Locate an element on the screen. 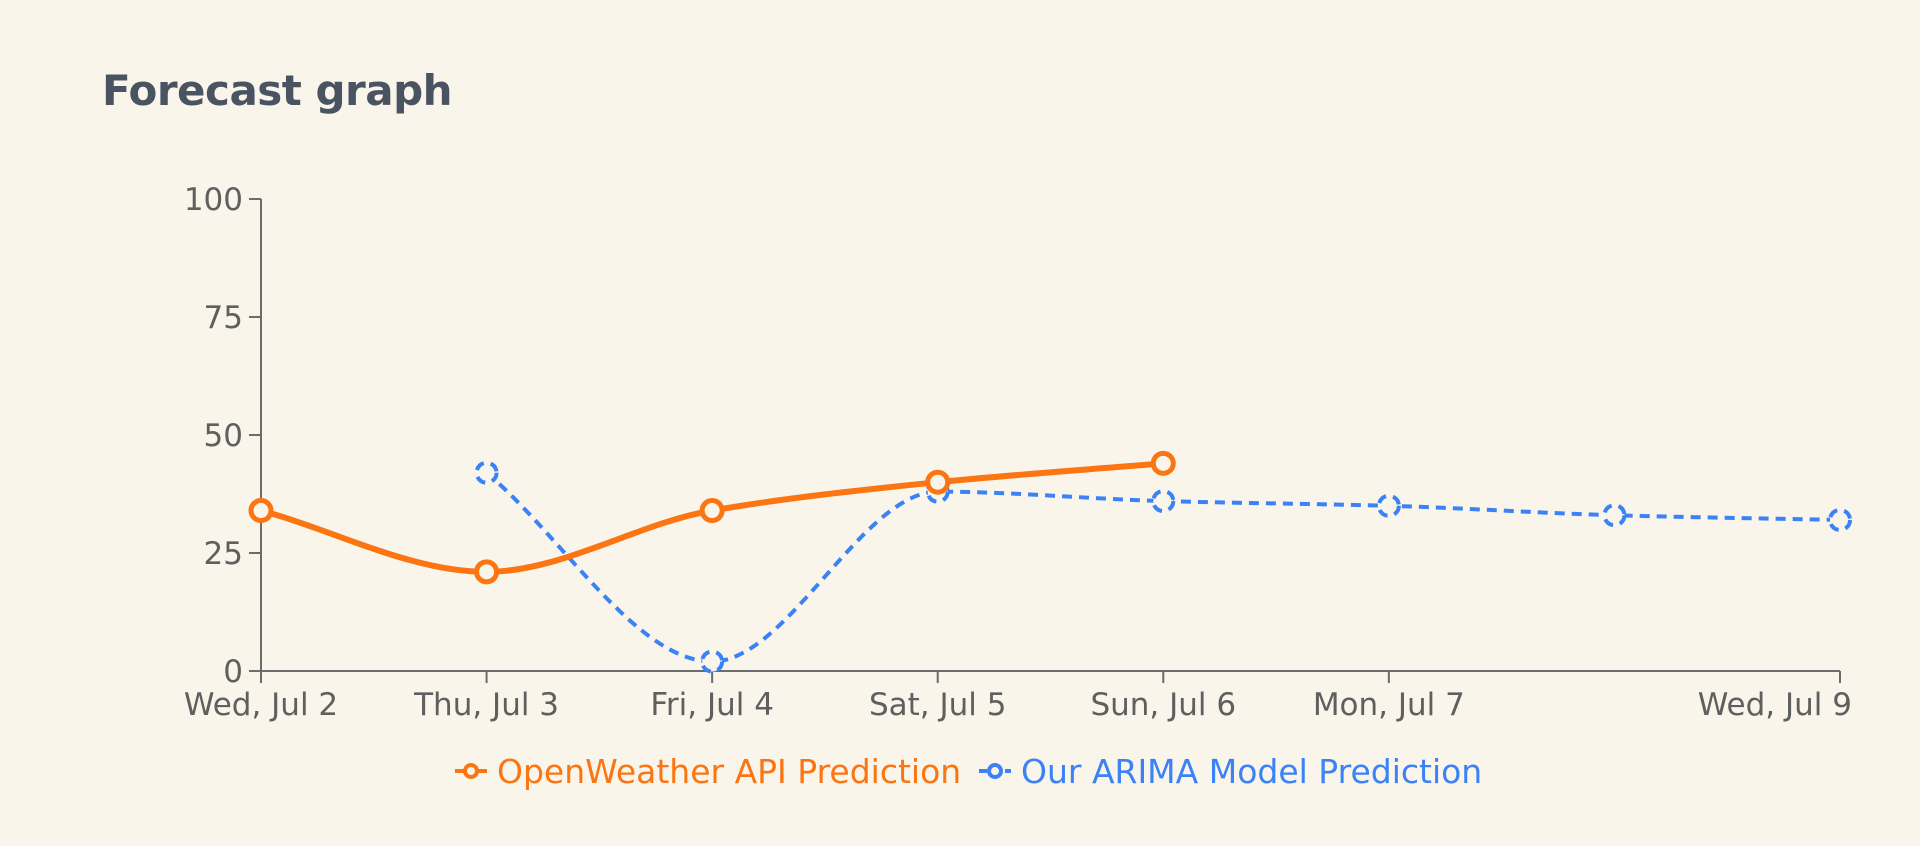  legend-label: OpenWeather API Prediction is located at coordinates (729, 771).